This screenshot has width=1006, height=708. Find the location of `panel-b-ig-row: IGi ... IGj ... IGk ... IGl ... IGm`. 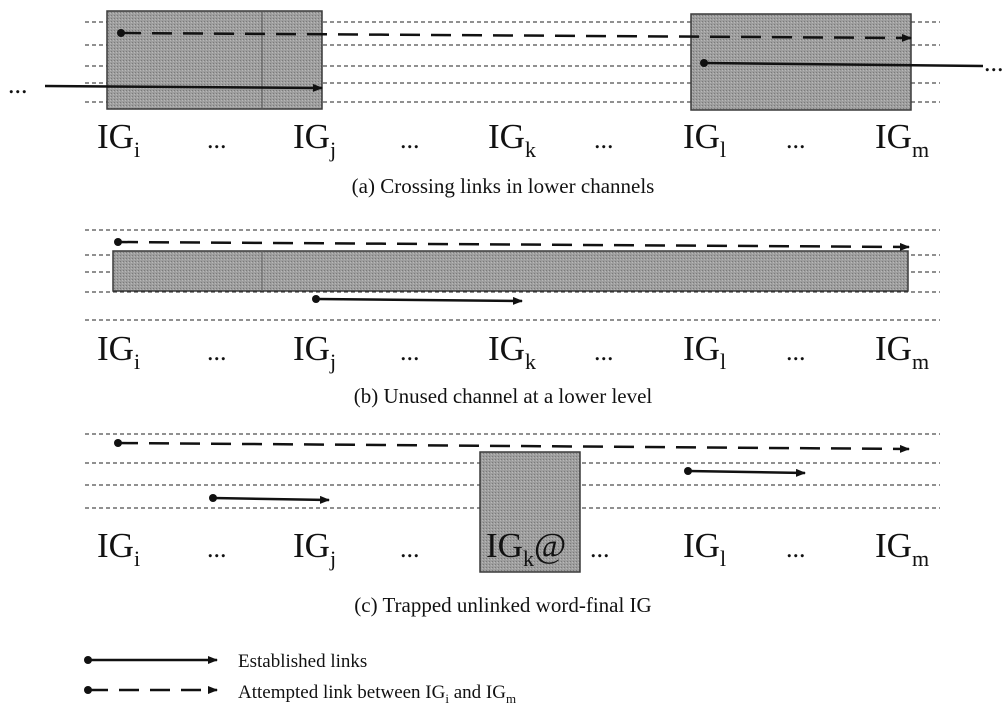

panel-b-ig-row: IGi ... IGj ... IGk ... IGl ... IGm is located at coordinates (513, 351).